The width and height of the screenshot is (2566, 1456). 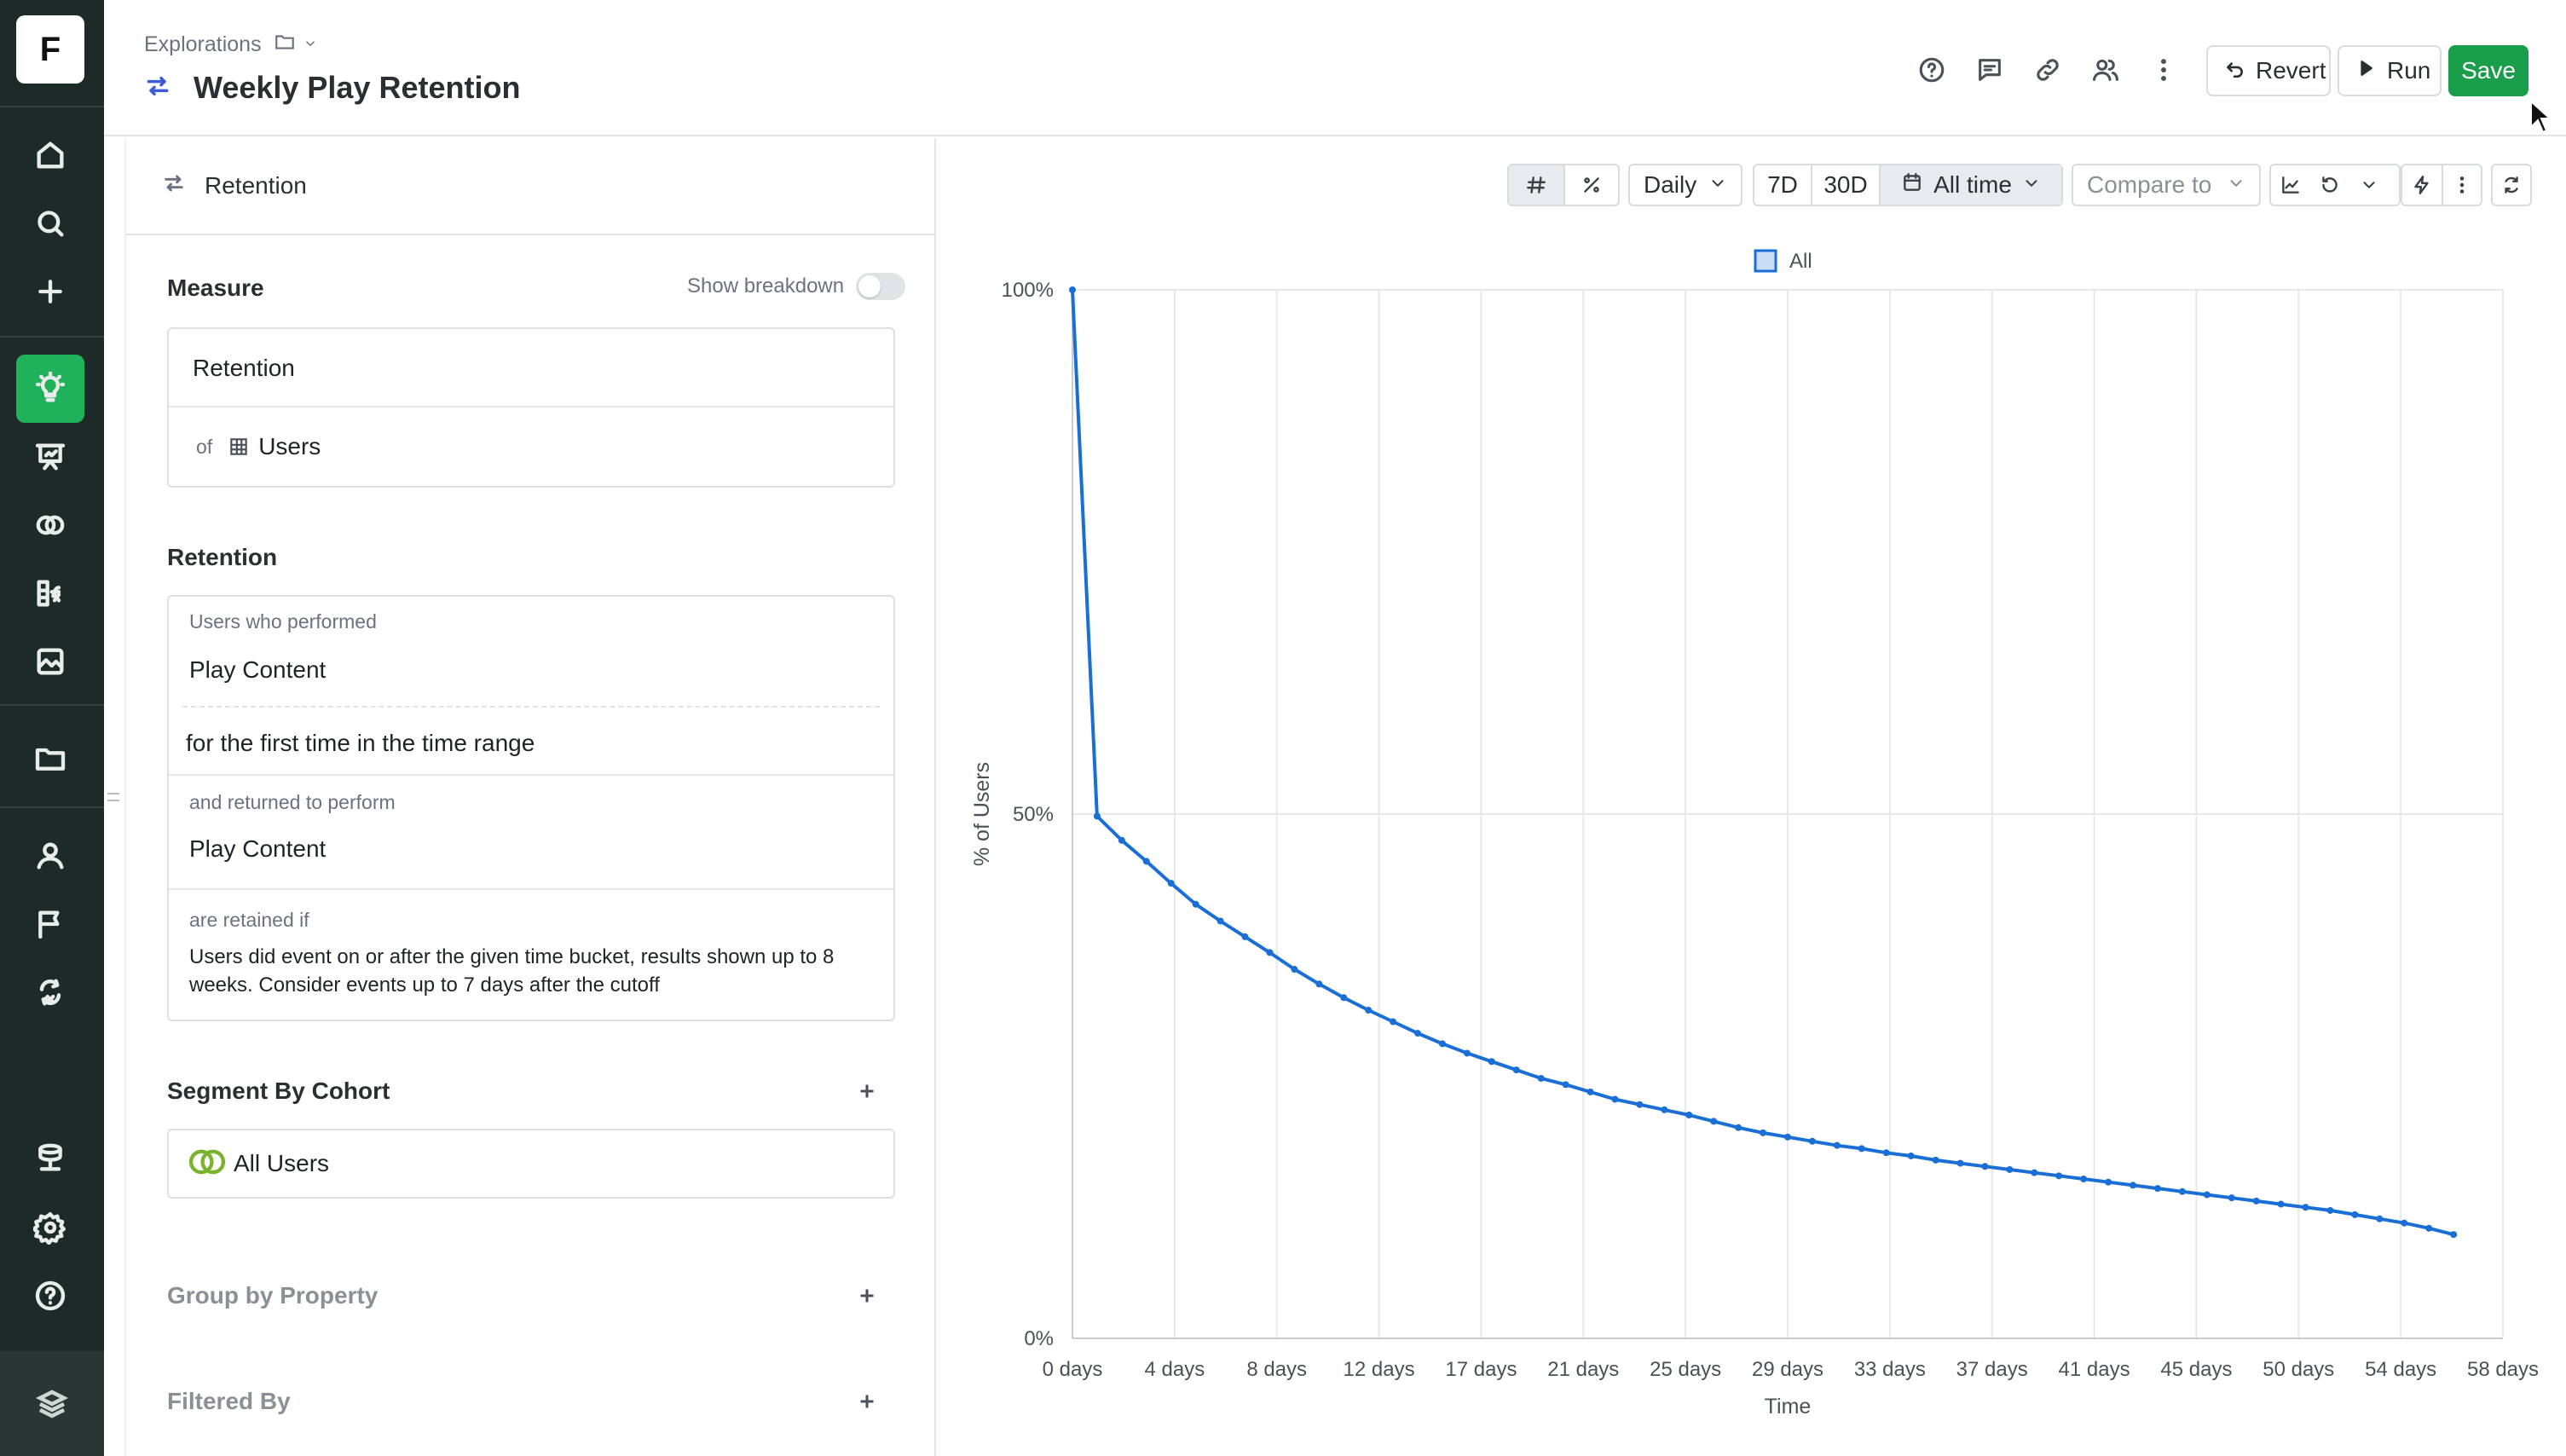 I want to click on performed-event: Play Content, so click(x=258, y=669).